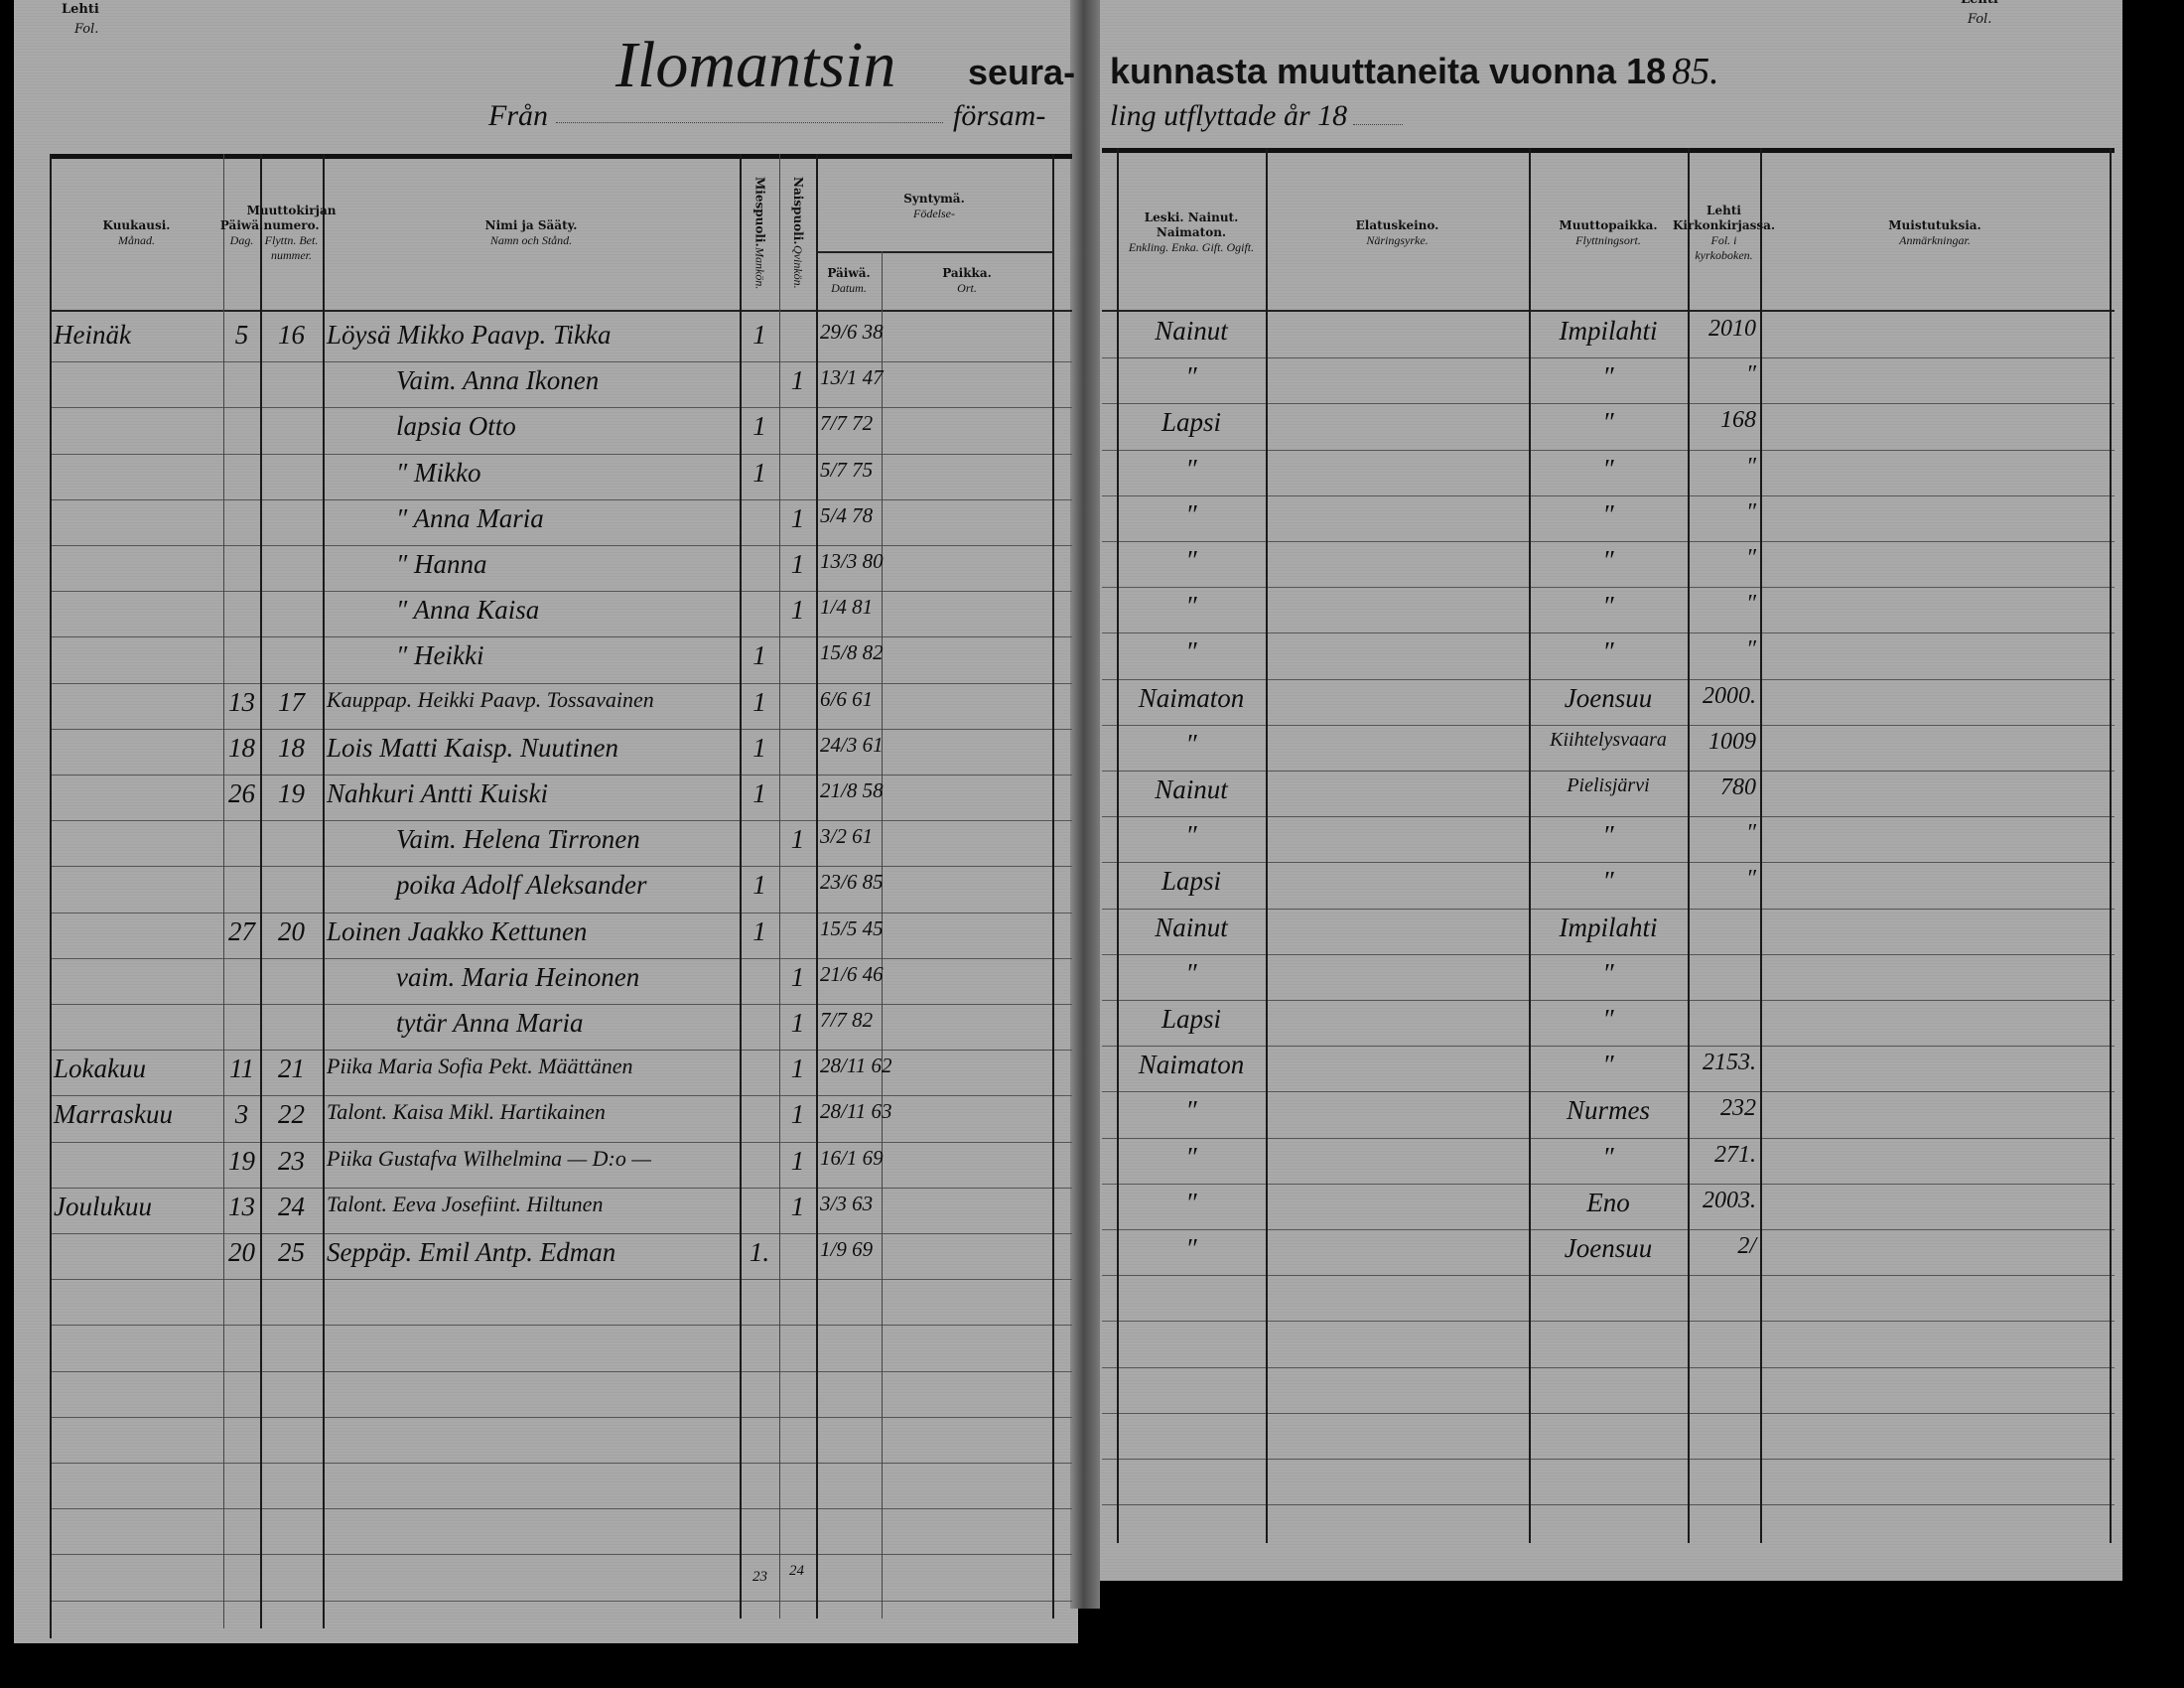 The width and height of the screenshot is (2184, 1688). Describe the element at coordinates (1191, 422) in the screenshot. I see `cell-civil: Lapsi` at that location.